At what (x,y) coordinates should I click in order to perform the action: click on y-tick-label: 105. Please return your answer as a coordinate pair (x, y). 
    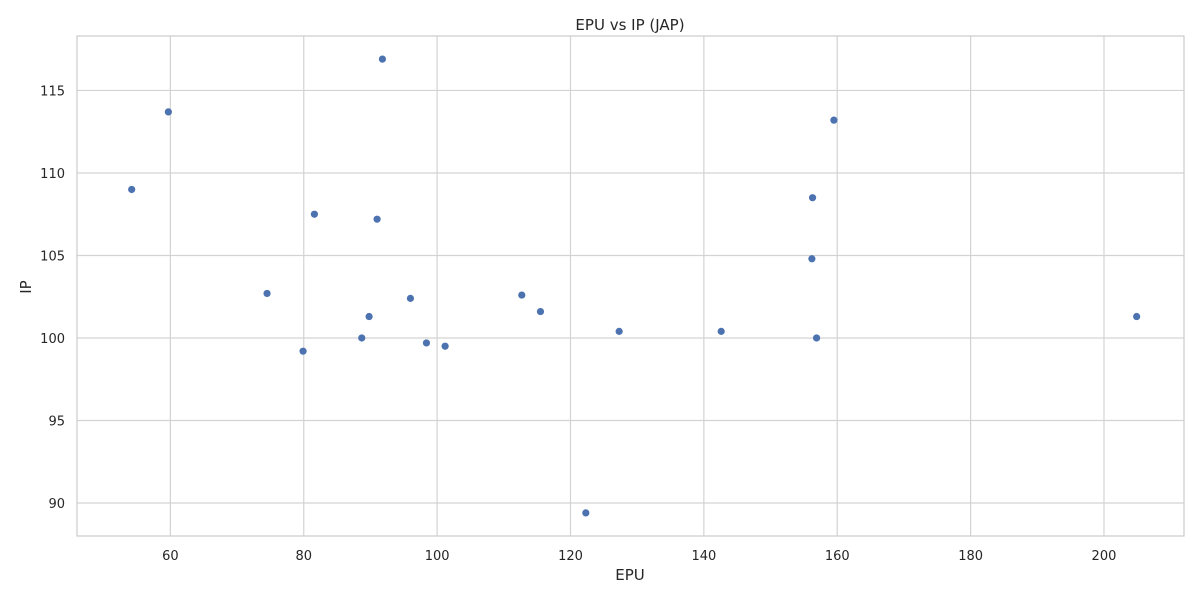
    Looking at the image, I should click on (52, 256).